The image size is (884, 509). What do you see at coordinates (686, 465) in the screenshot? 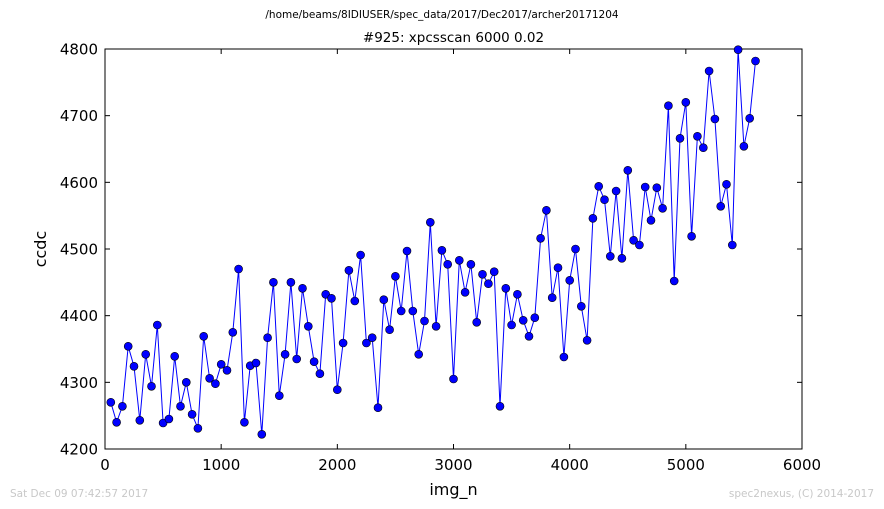
I see `x-tick-label: 5000` at bounding box center [686, 465].